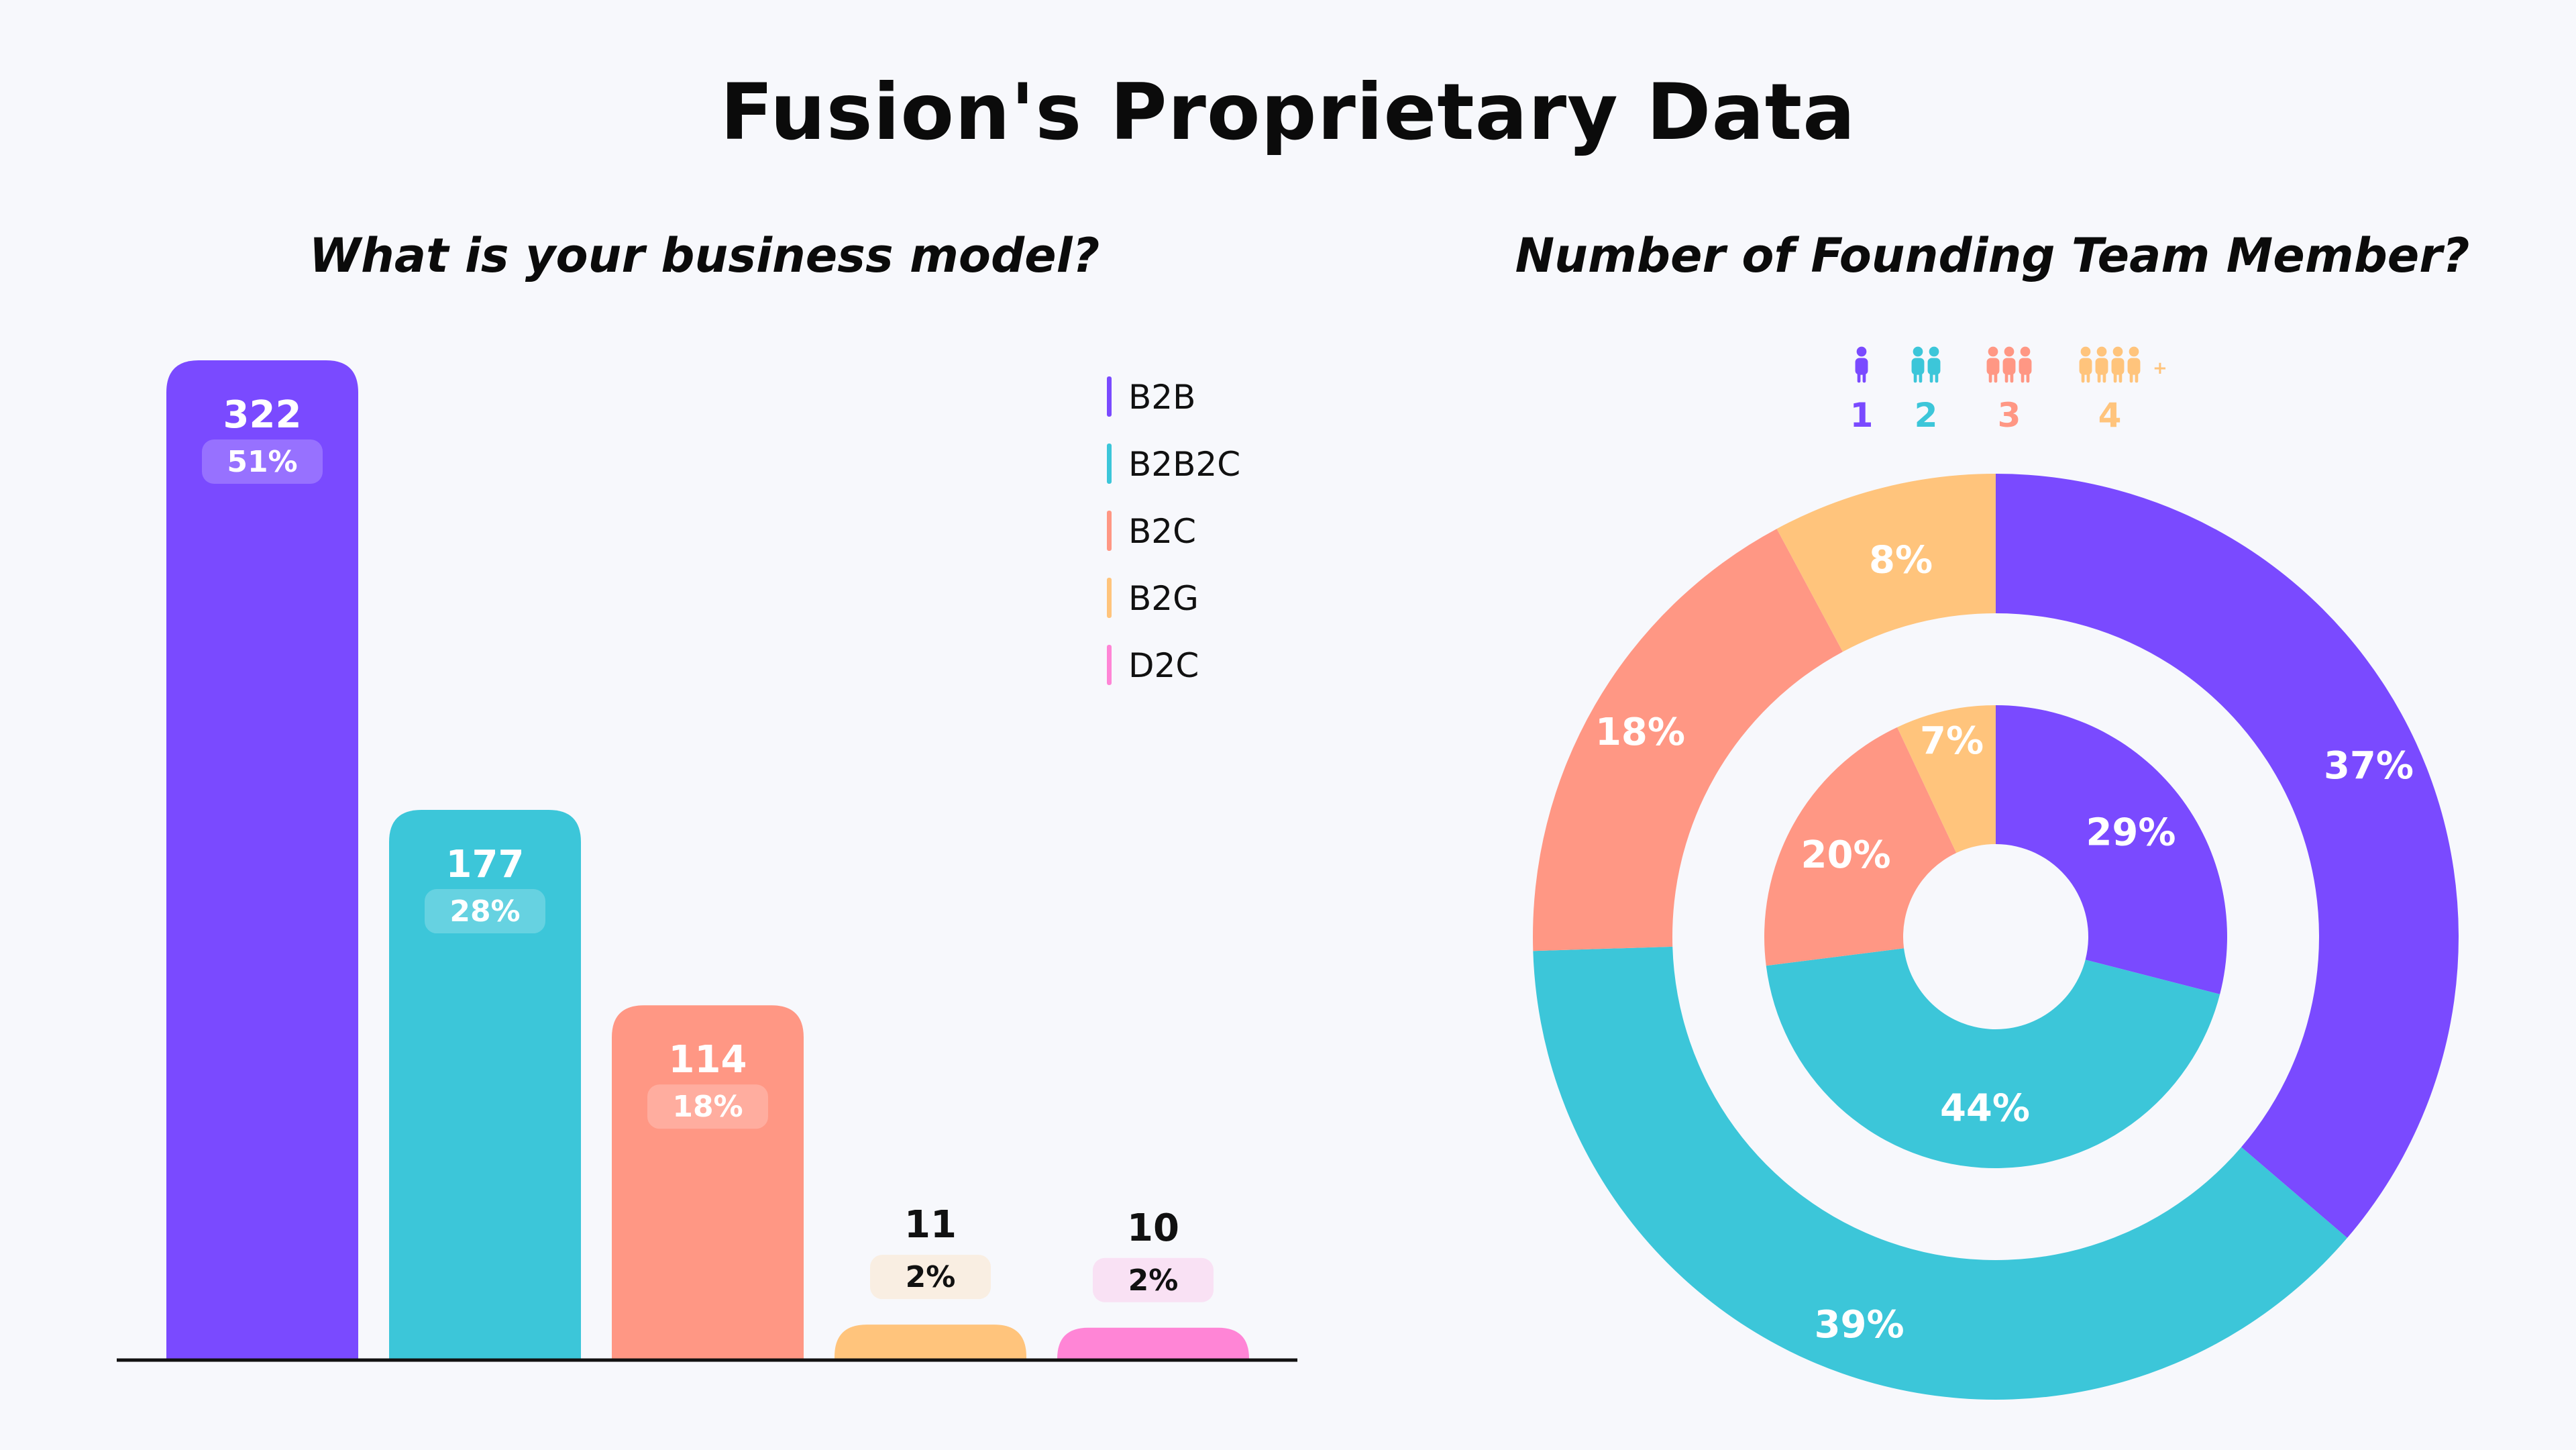 The image size is (2576, 1450). I want to click on legend-label-d2c: D2C, so click(1163, 665).